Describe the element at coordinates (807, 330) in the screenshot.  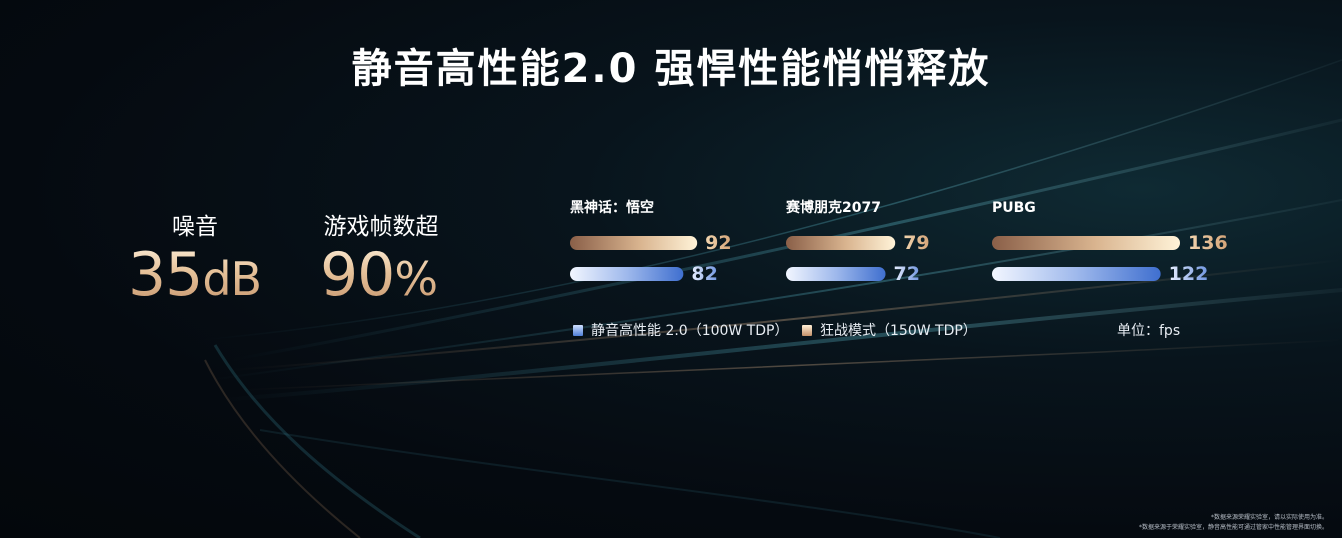
I see `legend-swatch-gold` at that location.